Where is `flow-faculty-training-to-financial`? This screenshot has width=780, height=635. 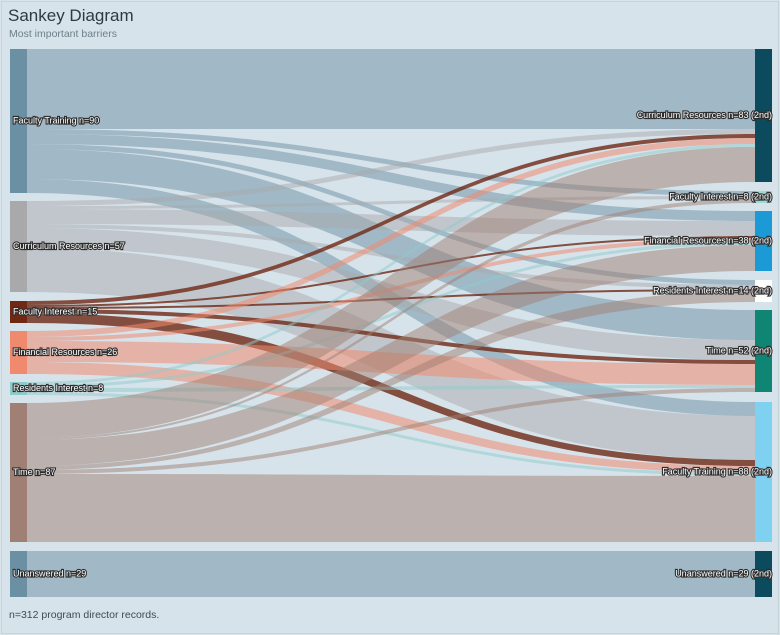 flow-faculty-training-to-financial is located at coordinates (391, 177).